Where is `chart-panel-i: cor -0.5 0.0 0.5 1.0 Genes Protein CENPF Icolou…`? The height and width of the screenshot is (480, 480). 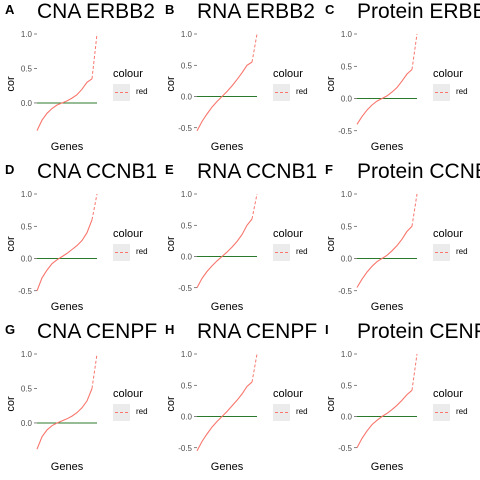
chart-panel-i: cor -0.5 0.0 0.5 1.0 Genes Protein CENPF Icolou… is located at coordinates (400, 400).